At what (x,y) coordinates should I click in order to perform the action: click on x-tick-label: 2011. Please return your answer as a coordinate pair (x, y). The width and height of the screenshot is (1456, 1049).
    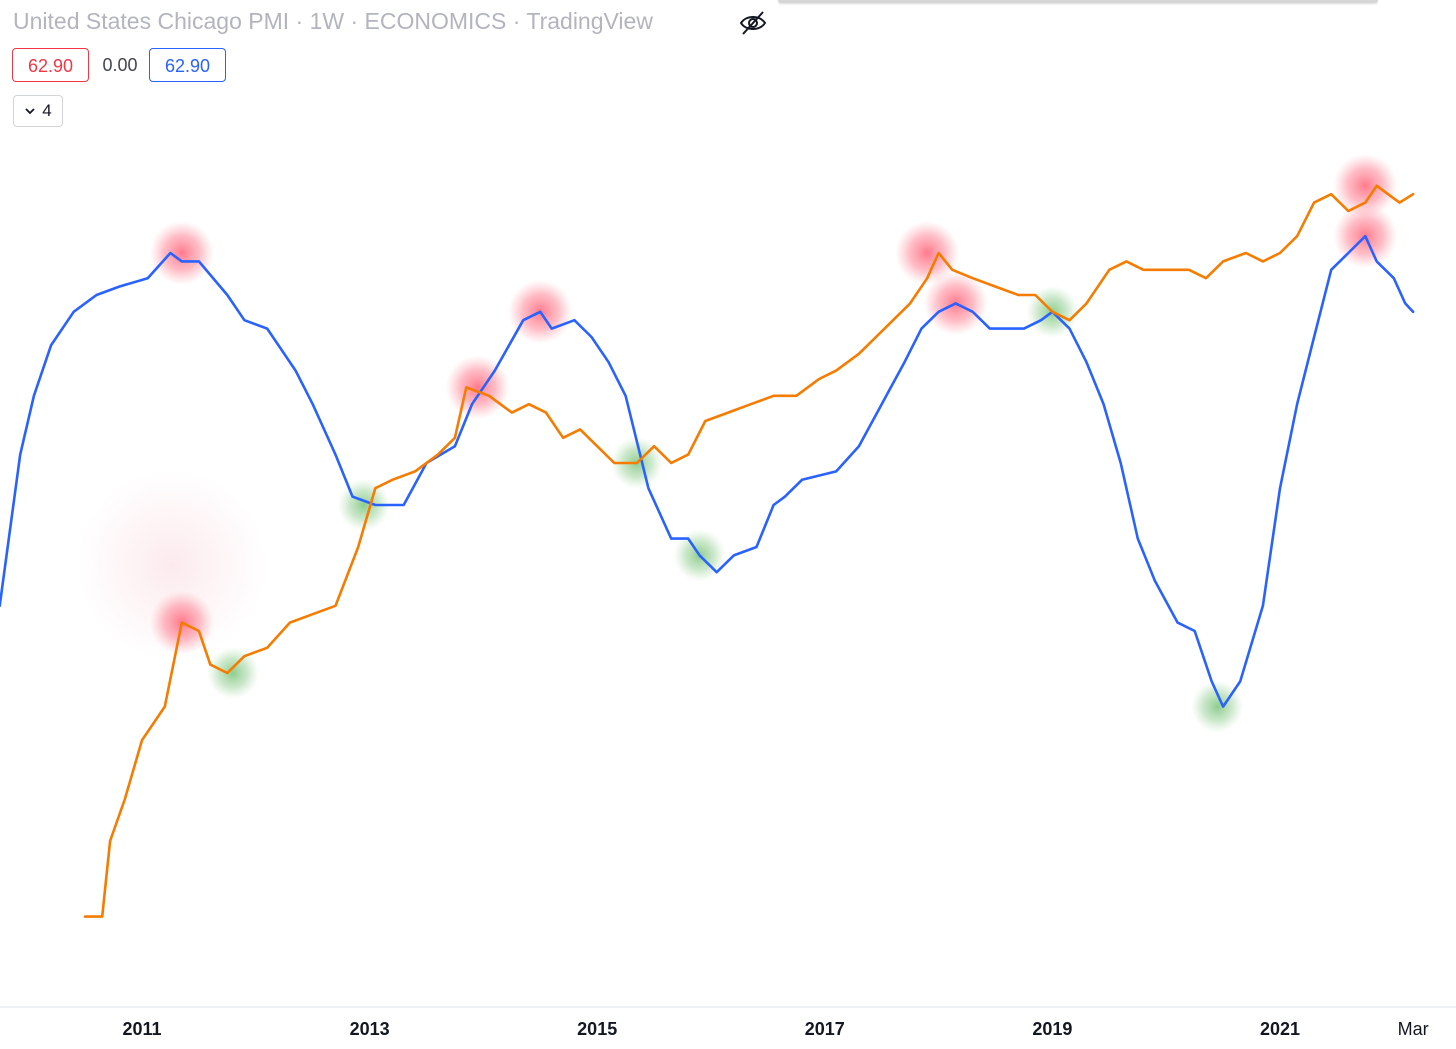
    Looking at the image, I should click on (141, 1029).